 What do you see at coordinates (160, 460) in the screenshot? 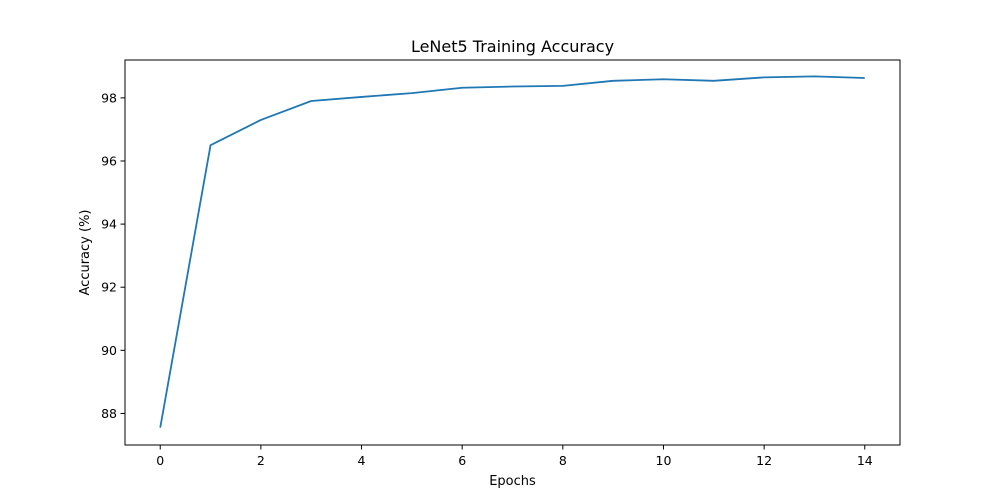
I see `x-tick-label-0: 0` at bounding box center [160, 460].